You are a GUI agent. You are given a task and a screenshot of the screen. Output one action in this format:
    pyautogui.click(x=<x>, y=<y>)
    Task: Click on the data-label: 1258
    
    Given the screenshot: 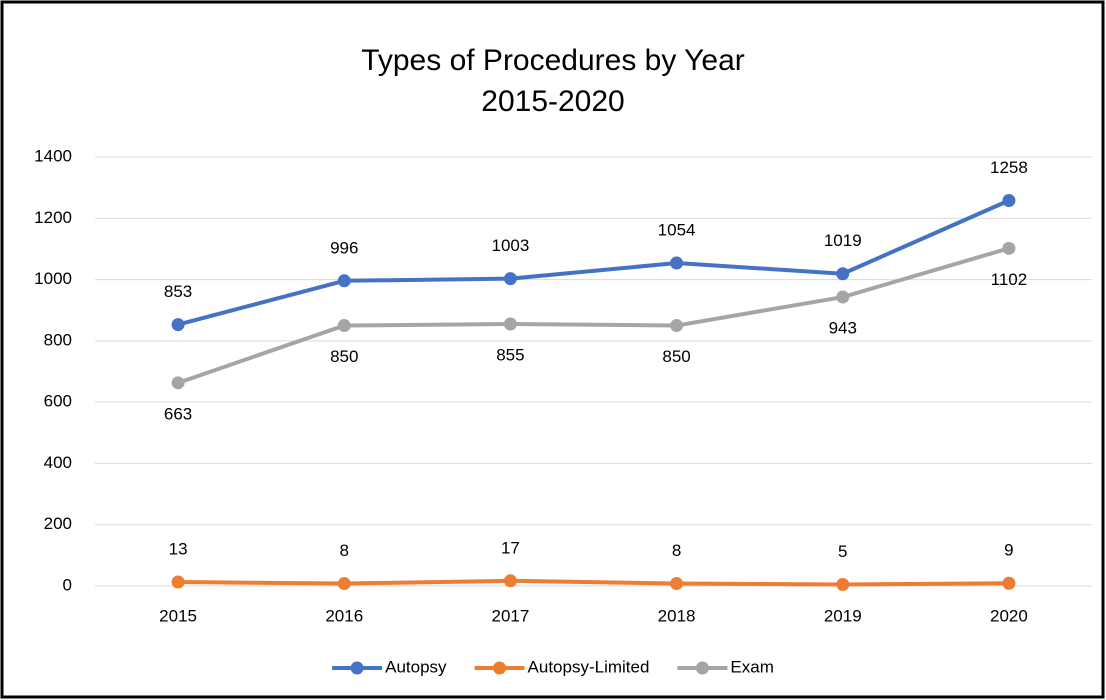 What is the action you would take?
    pyautogui.click(x=1009, y=167)
    